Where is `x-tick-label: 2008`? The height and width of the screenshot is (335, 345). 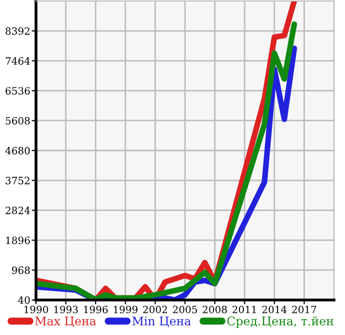 x-tick-label: 2008 is located at coordinates (214, 310).